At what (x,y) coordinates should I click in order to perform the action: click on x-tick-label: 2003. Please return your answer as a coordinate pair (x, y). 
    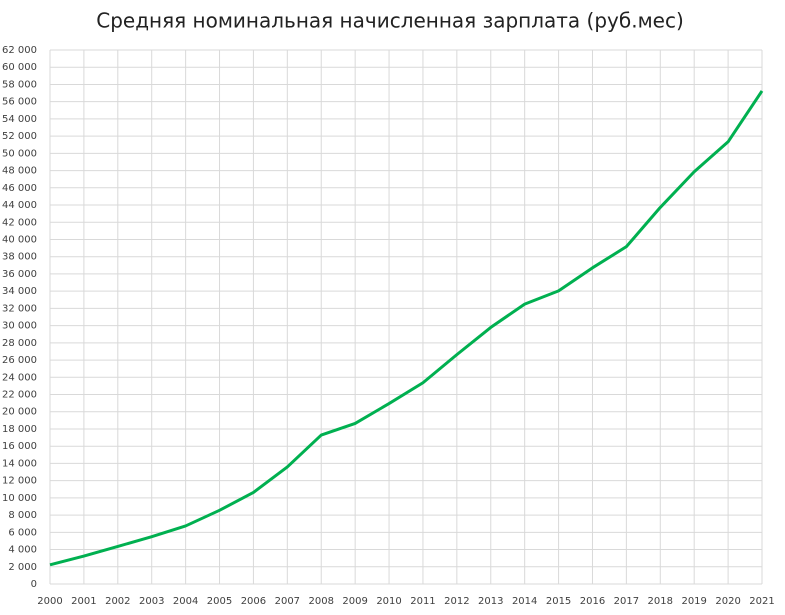
    Looking at the image, I should click on (151, 601).